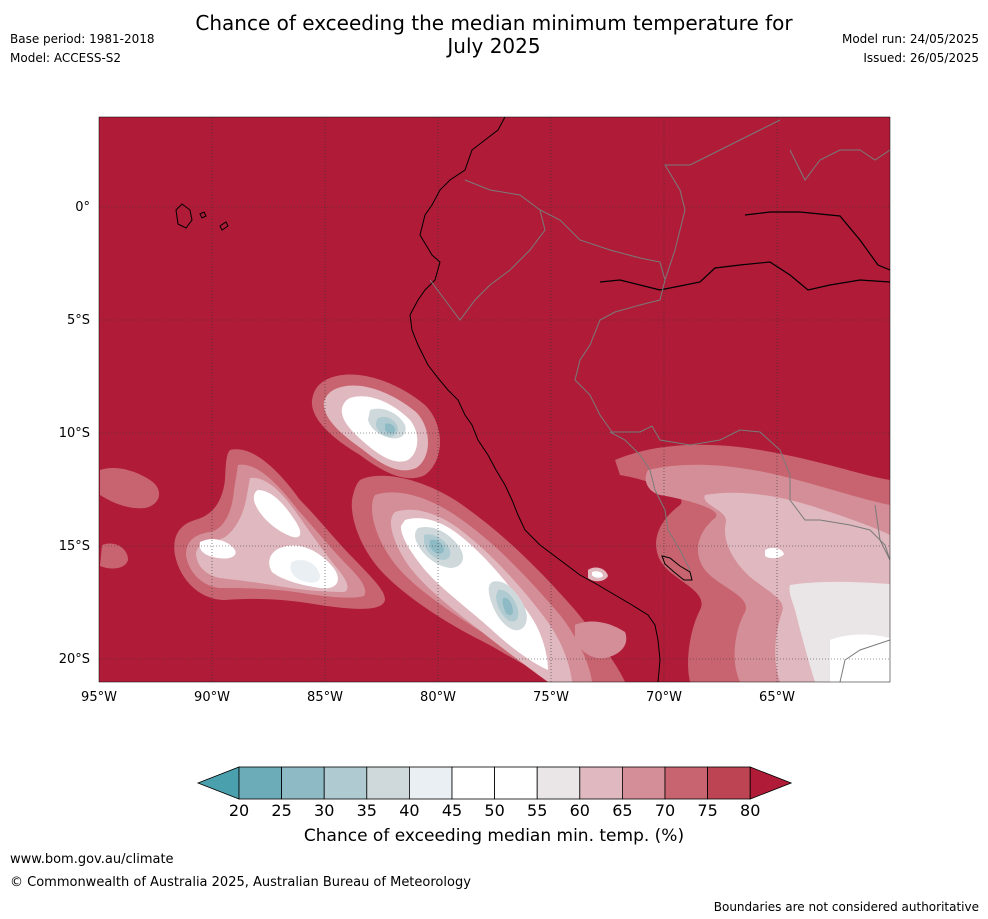 This screenshot has height=919, width=988. I want to click on colorbar-tick-label: 50, so click(494, 810).